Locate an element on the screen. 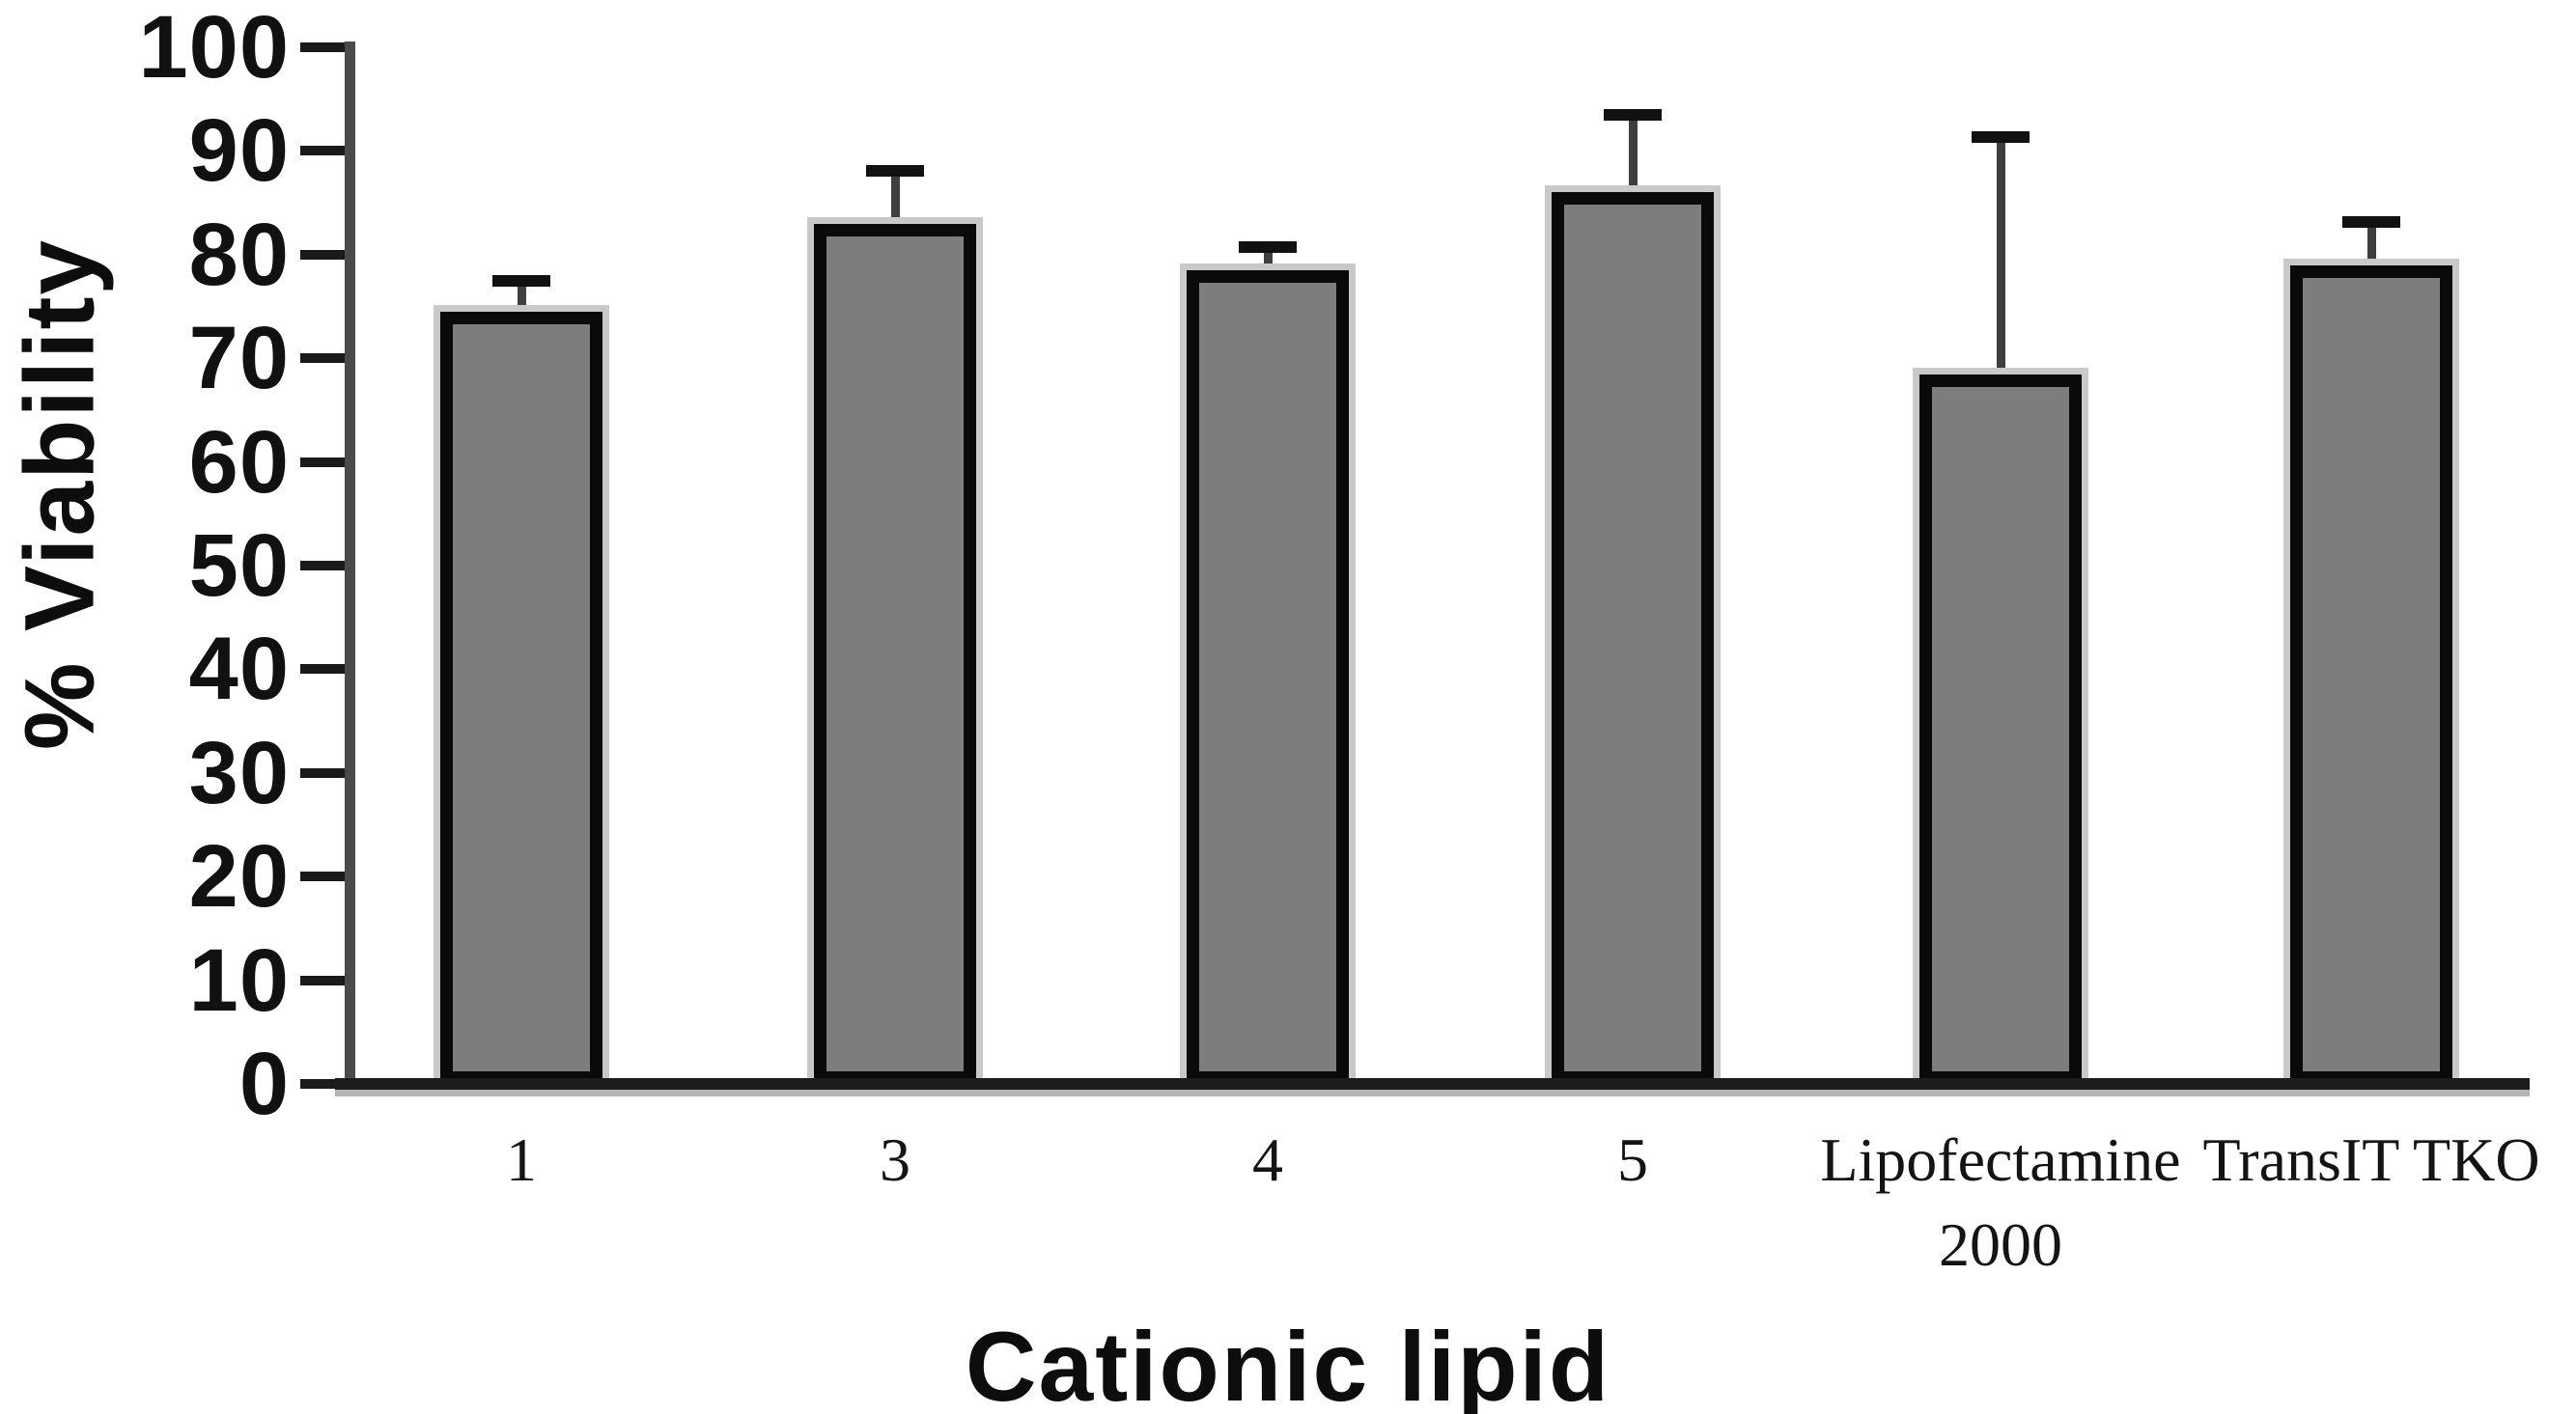  x-axis-title: Cationic lipid is located at coordinates (1288, 1363).